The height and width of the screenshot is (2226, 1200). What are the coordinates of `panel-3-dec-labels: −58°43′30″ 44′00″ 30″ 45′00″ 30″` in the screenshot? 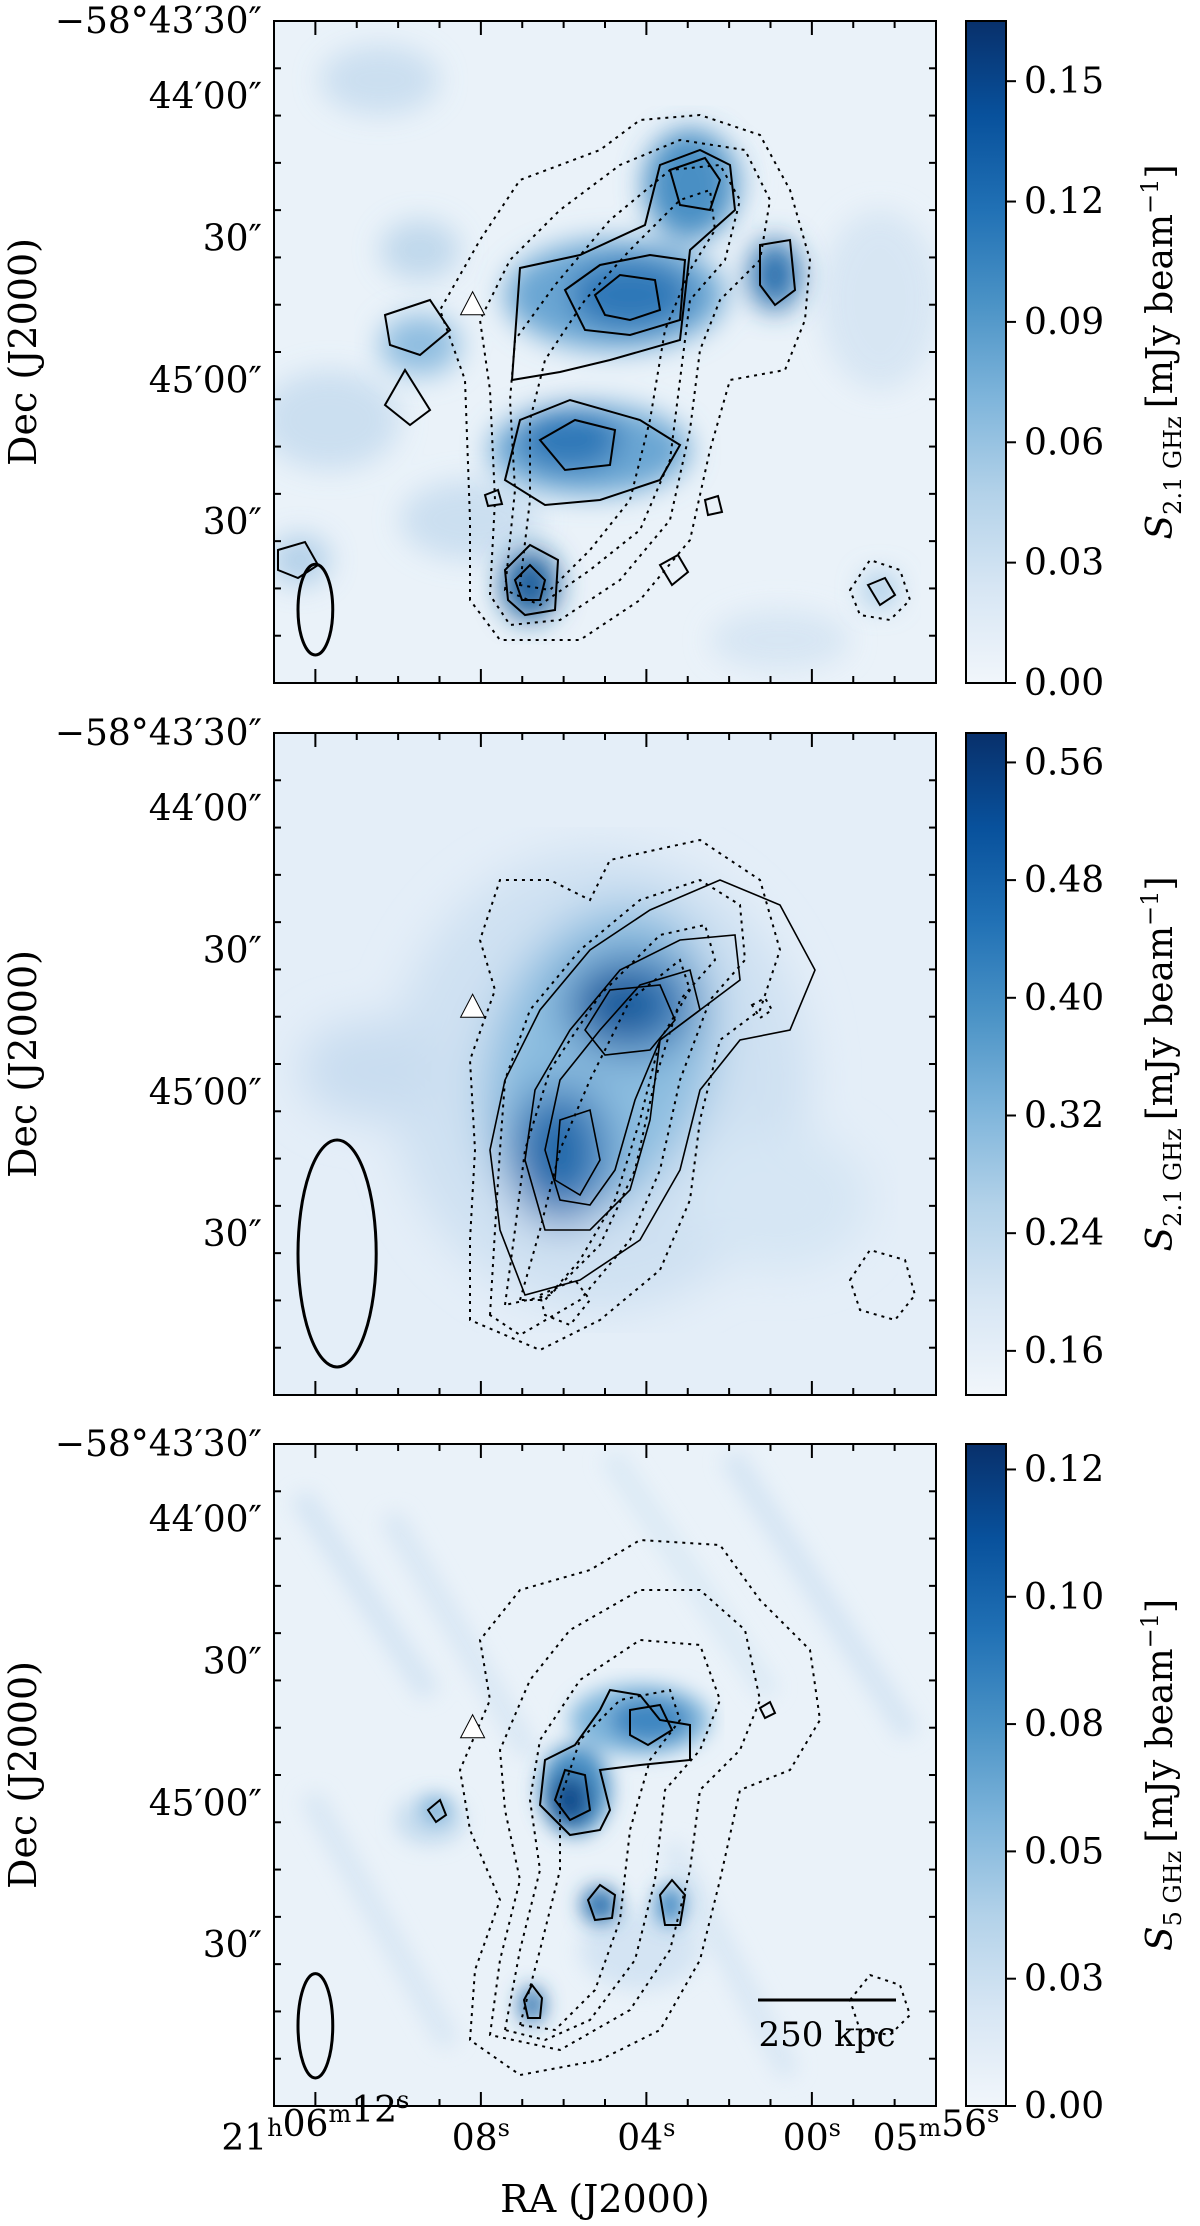 It's located at (158, 1695).